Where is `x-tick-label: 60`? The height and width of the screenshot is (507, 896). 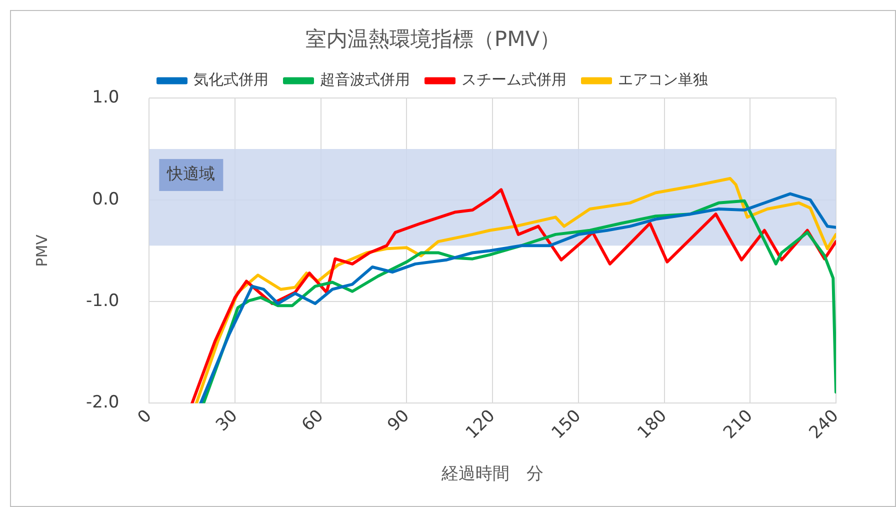
x-tick-label: 60 is located at coordinates (313, 421).